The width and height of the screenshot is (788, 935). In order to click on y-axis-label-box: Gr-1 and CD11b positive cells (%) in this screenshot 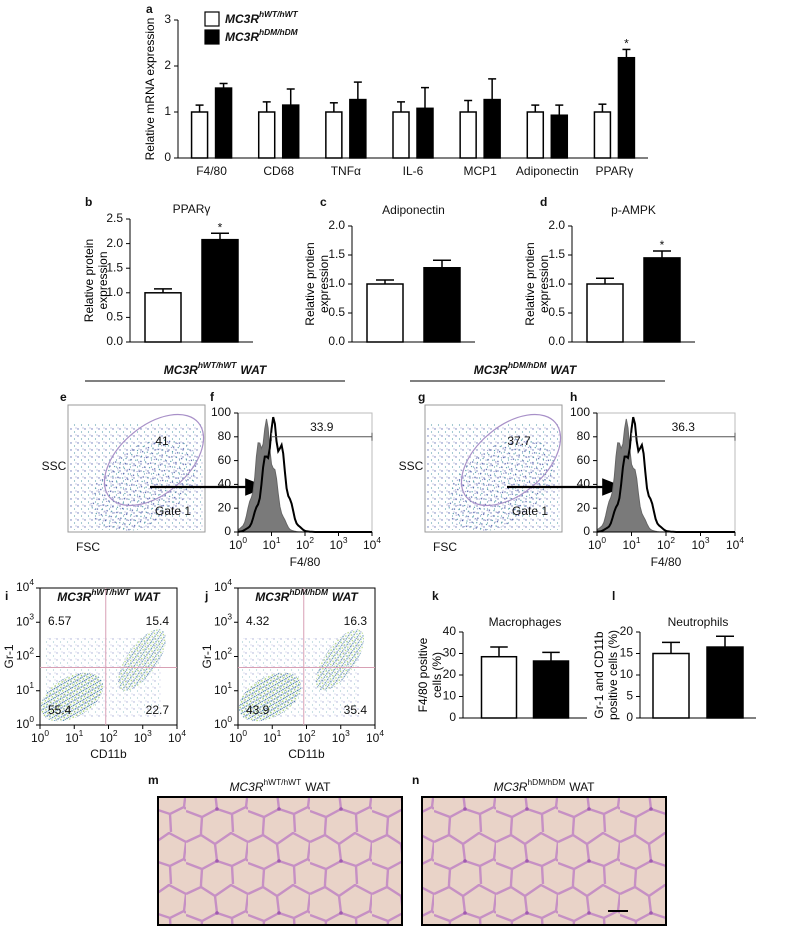, I will do `click(606, 675)`.